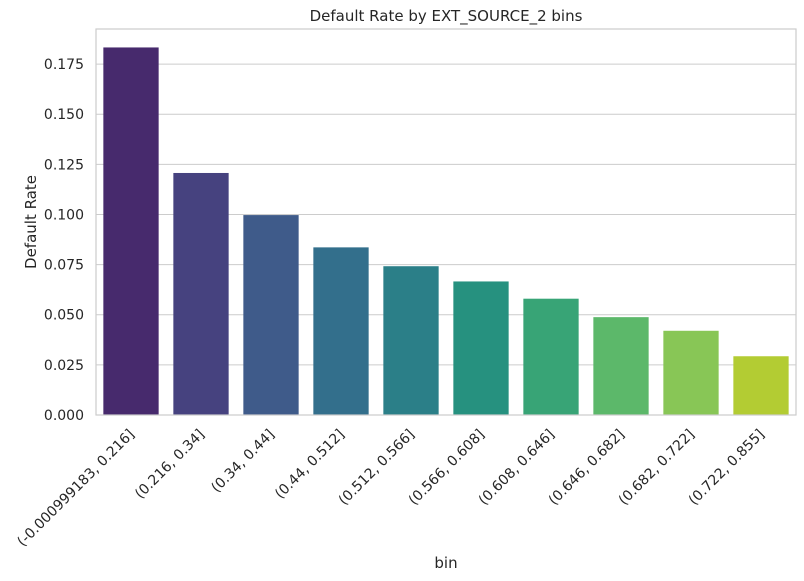  I want to click on x-tick-label: (0.722, 0.855], so click(727, 468).